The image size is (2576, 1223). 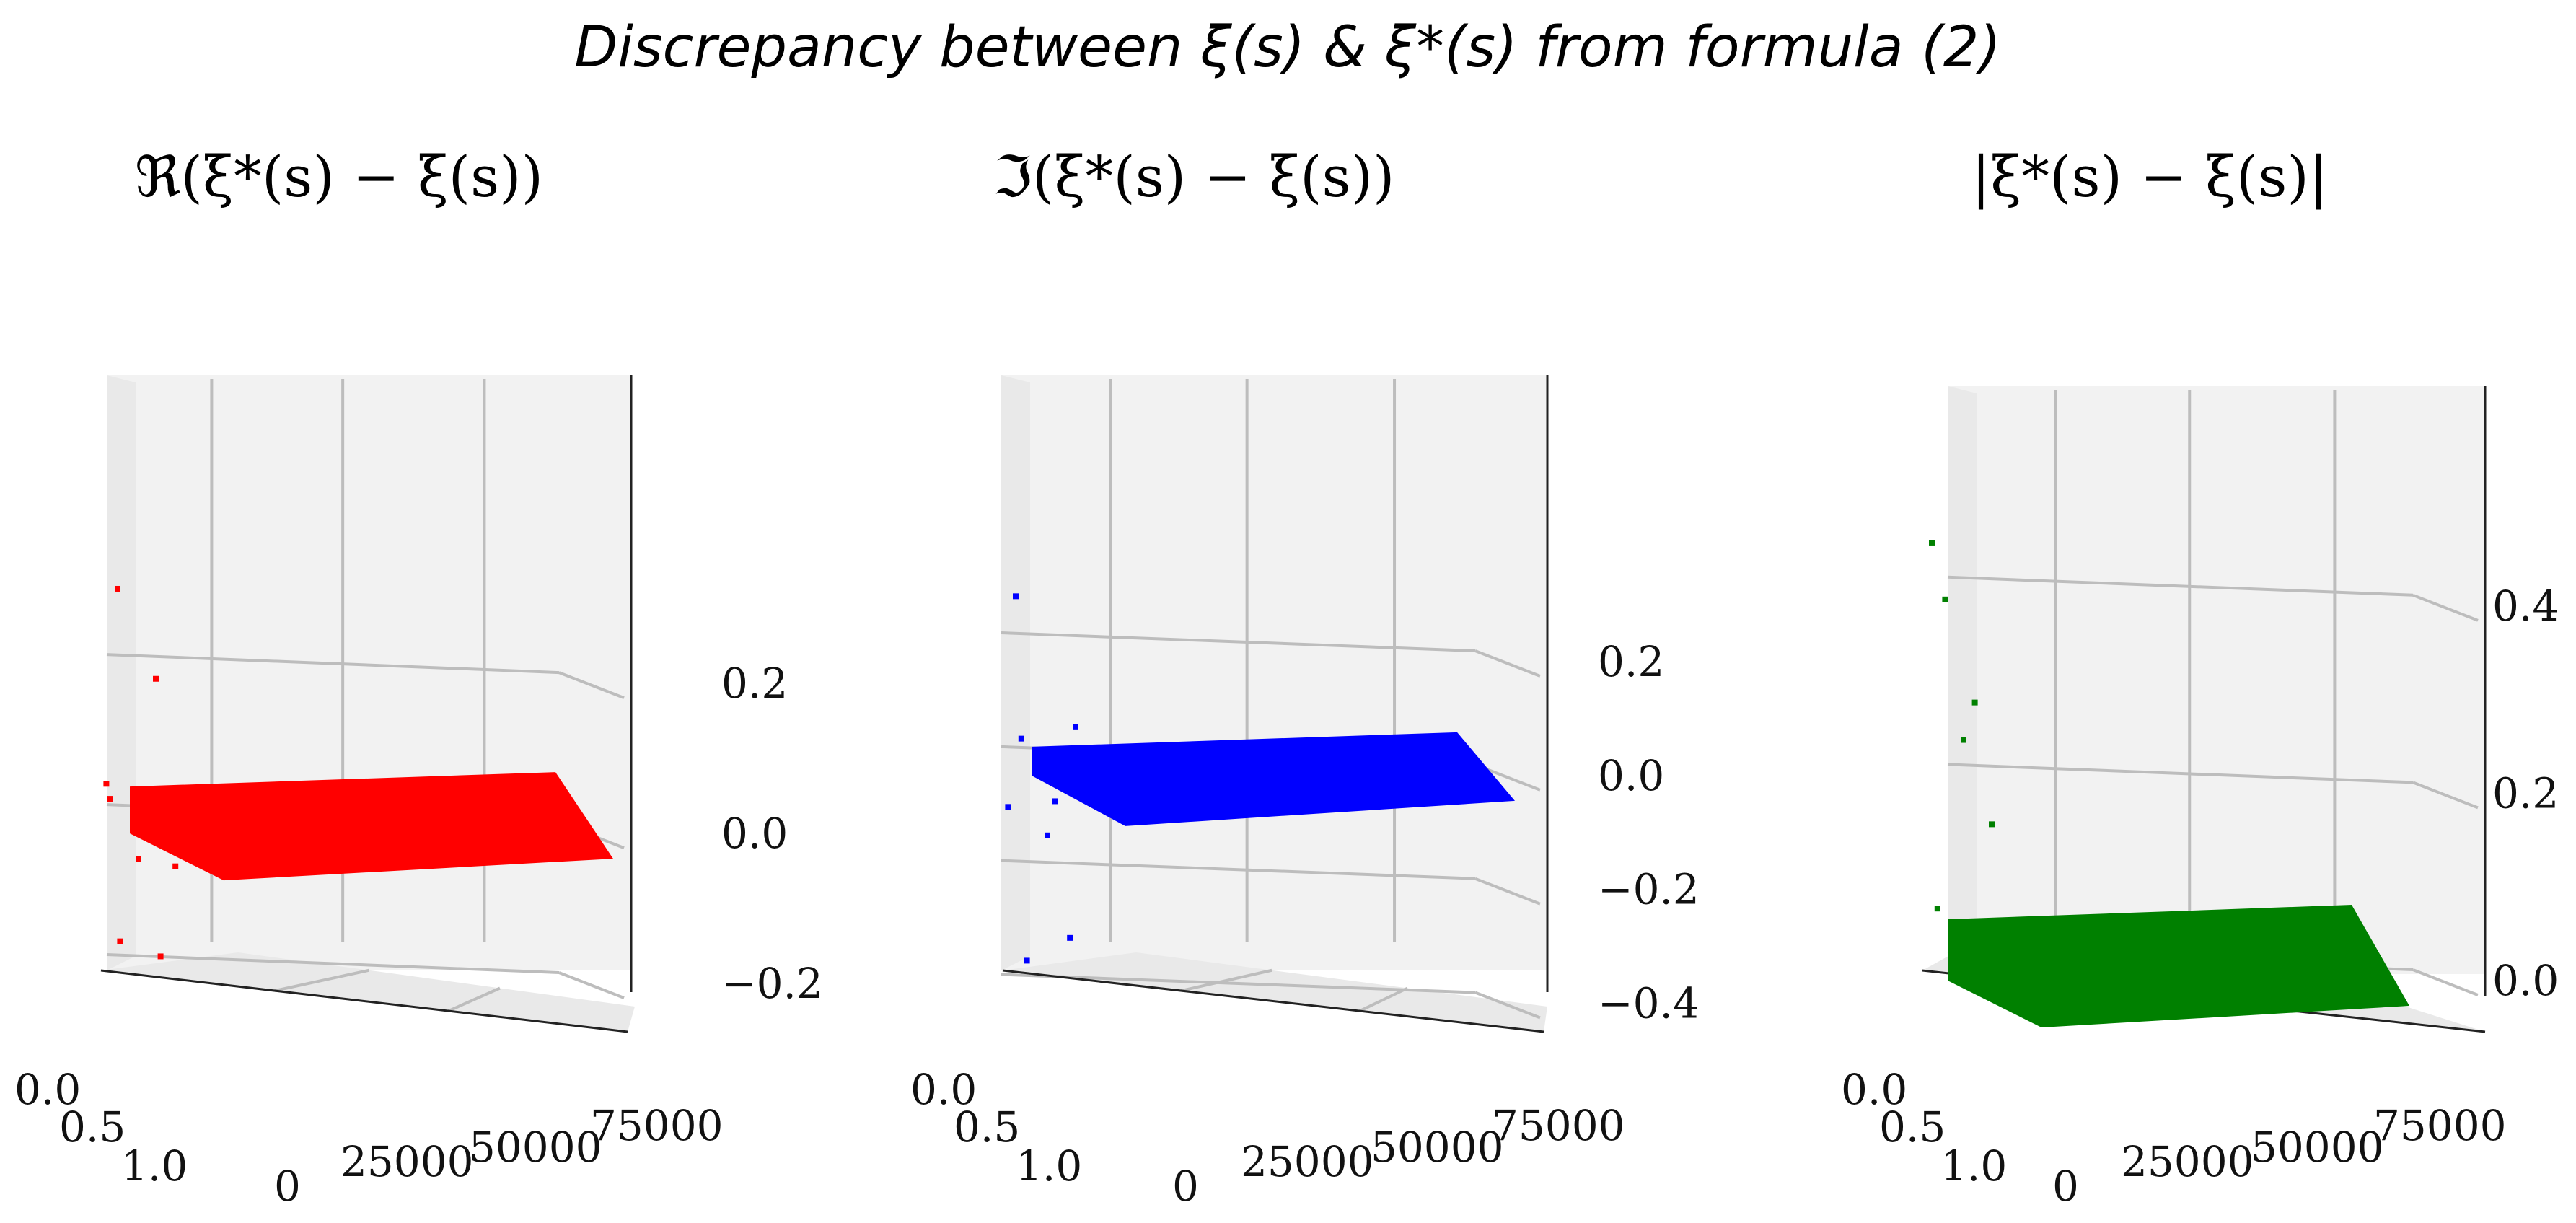 I want to click on z-tick-label: 0.4, so click(x=2525, y=606).